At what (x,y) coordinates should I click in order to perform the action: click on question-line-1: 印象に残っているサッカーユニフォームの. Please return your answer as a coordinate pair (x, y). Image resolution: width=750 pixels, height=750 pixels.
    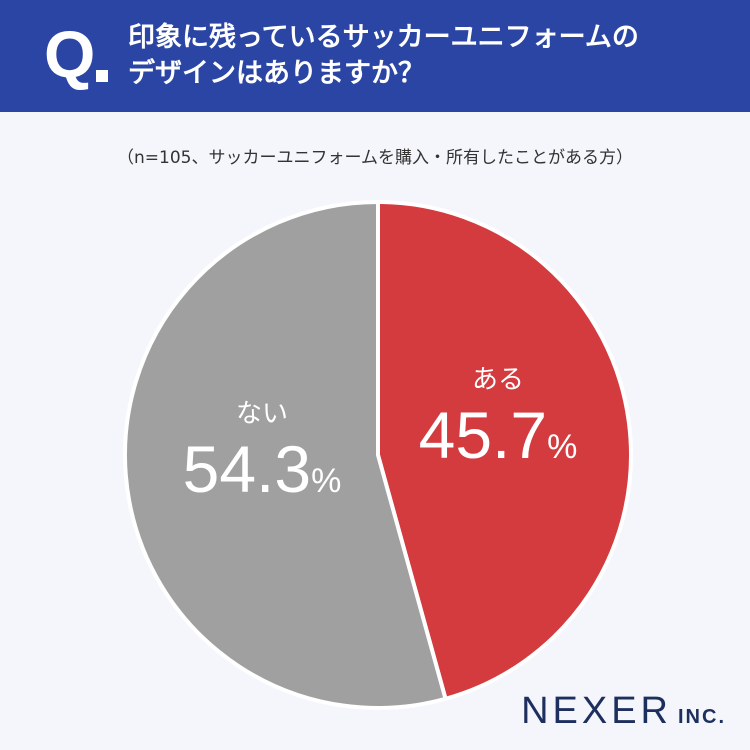
    Looking at the image, I should click on (383, 37).